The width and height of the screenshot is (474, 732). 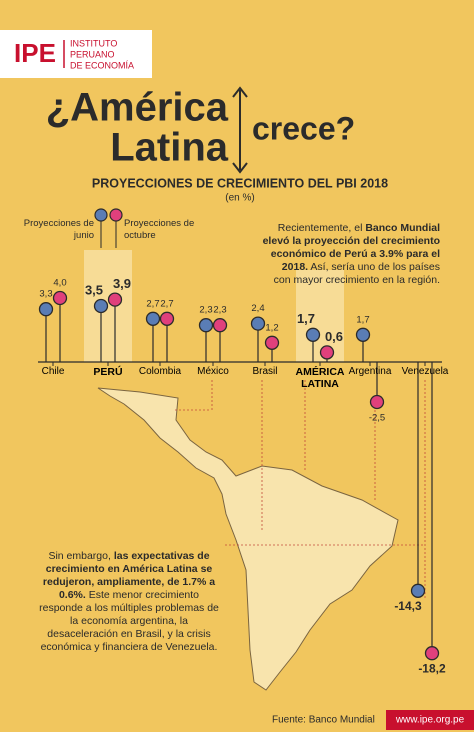 I want to click on chart-title: PROYECCIONES DE CRECIMIENTO DEL PBI 2018, so click(x=240, y=183).